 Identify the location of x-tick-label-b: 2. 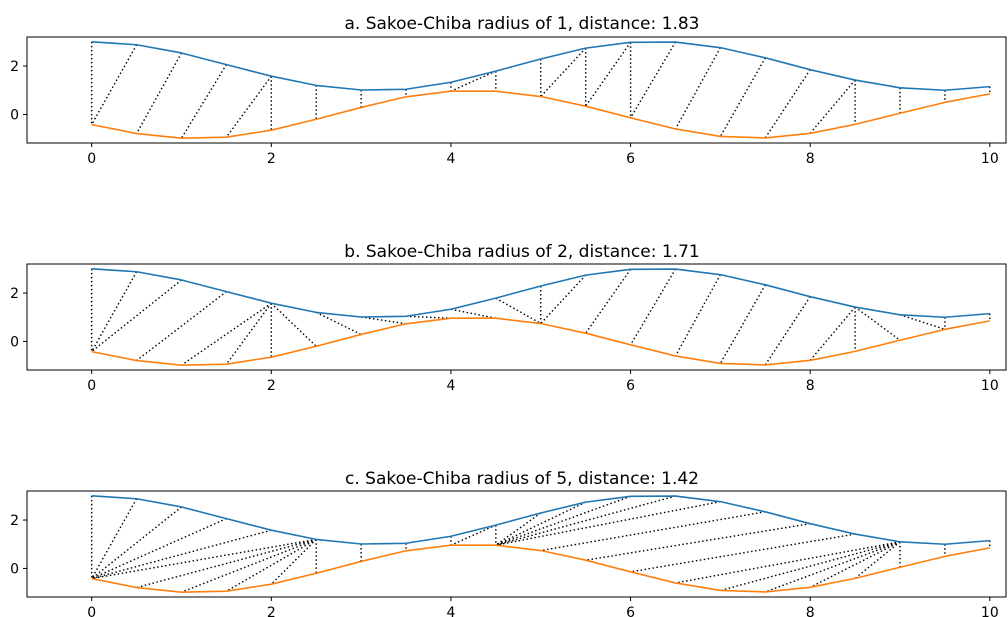
(271, 386).